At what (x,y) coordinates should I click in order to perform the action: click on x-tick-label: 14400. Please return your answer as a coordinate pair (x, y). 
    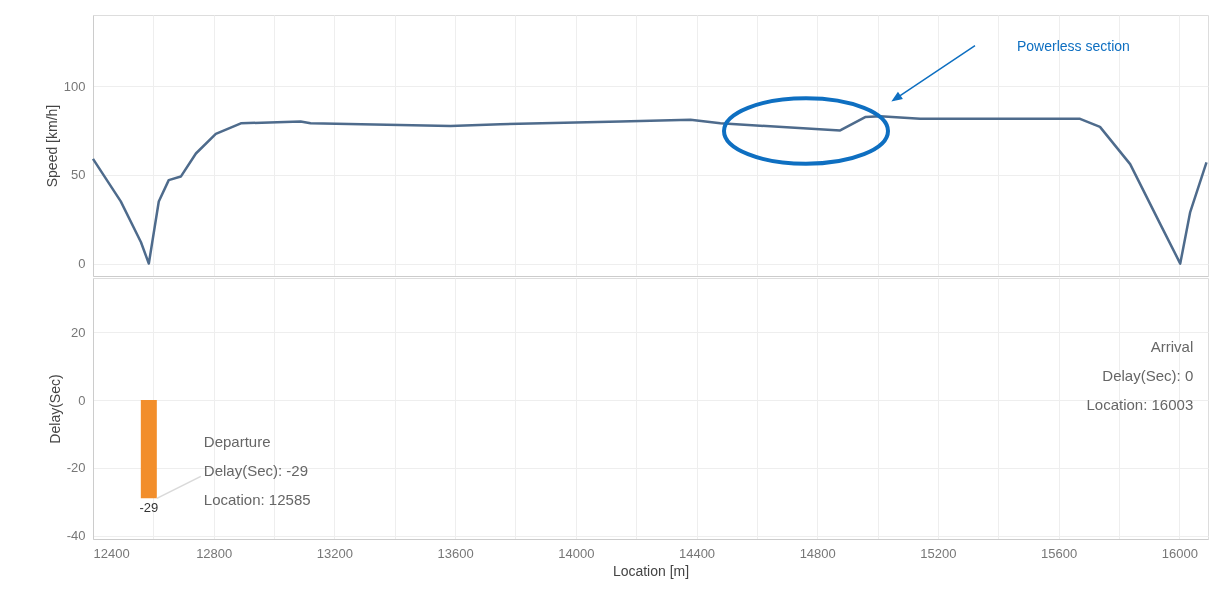
    Looking at the image, I should click on (697, 553).